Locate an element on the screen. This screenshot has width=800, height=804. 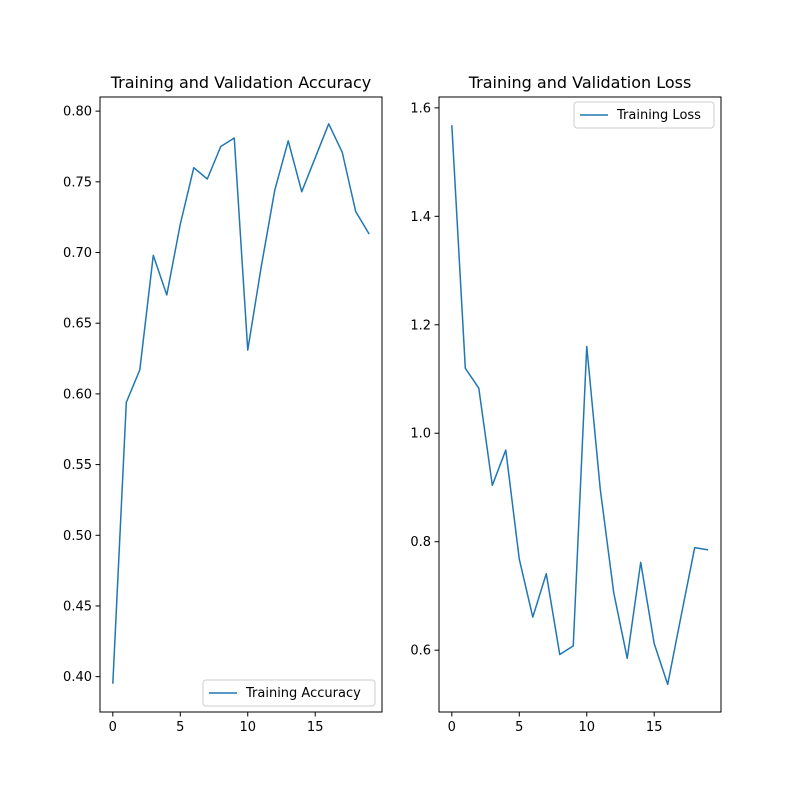
accuracy-y-tick-label: 0.70 is located at coordinates (77, 253).